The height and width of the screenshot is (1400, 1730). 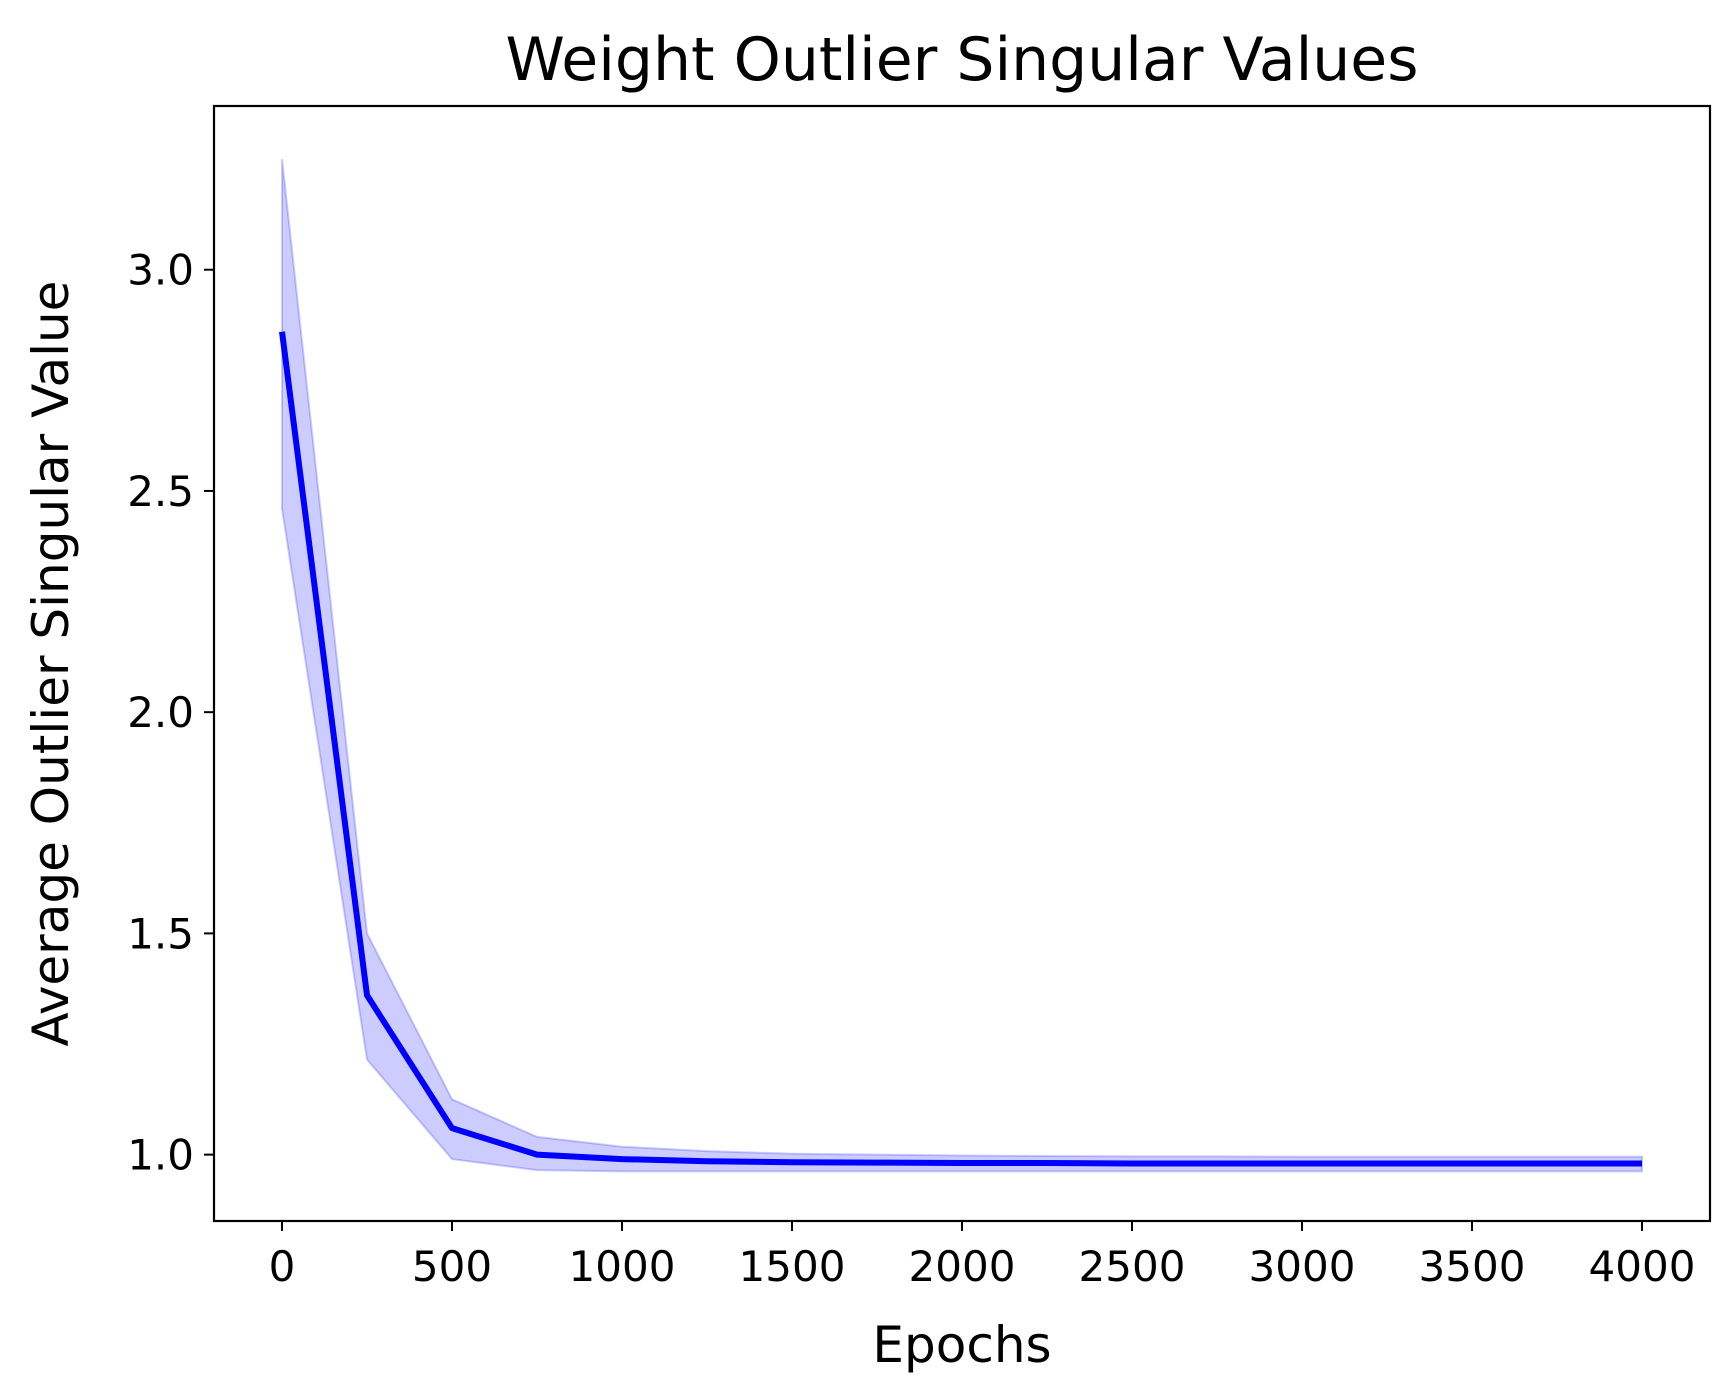 What do you see at coordinates (962, 1266) in the screenshot?
I see `x-tick-label: 2000` at bounding box center [962, 1266].